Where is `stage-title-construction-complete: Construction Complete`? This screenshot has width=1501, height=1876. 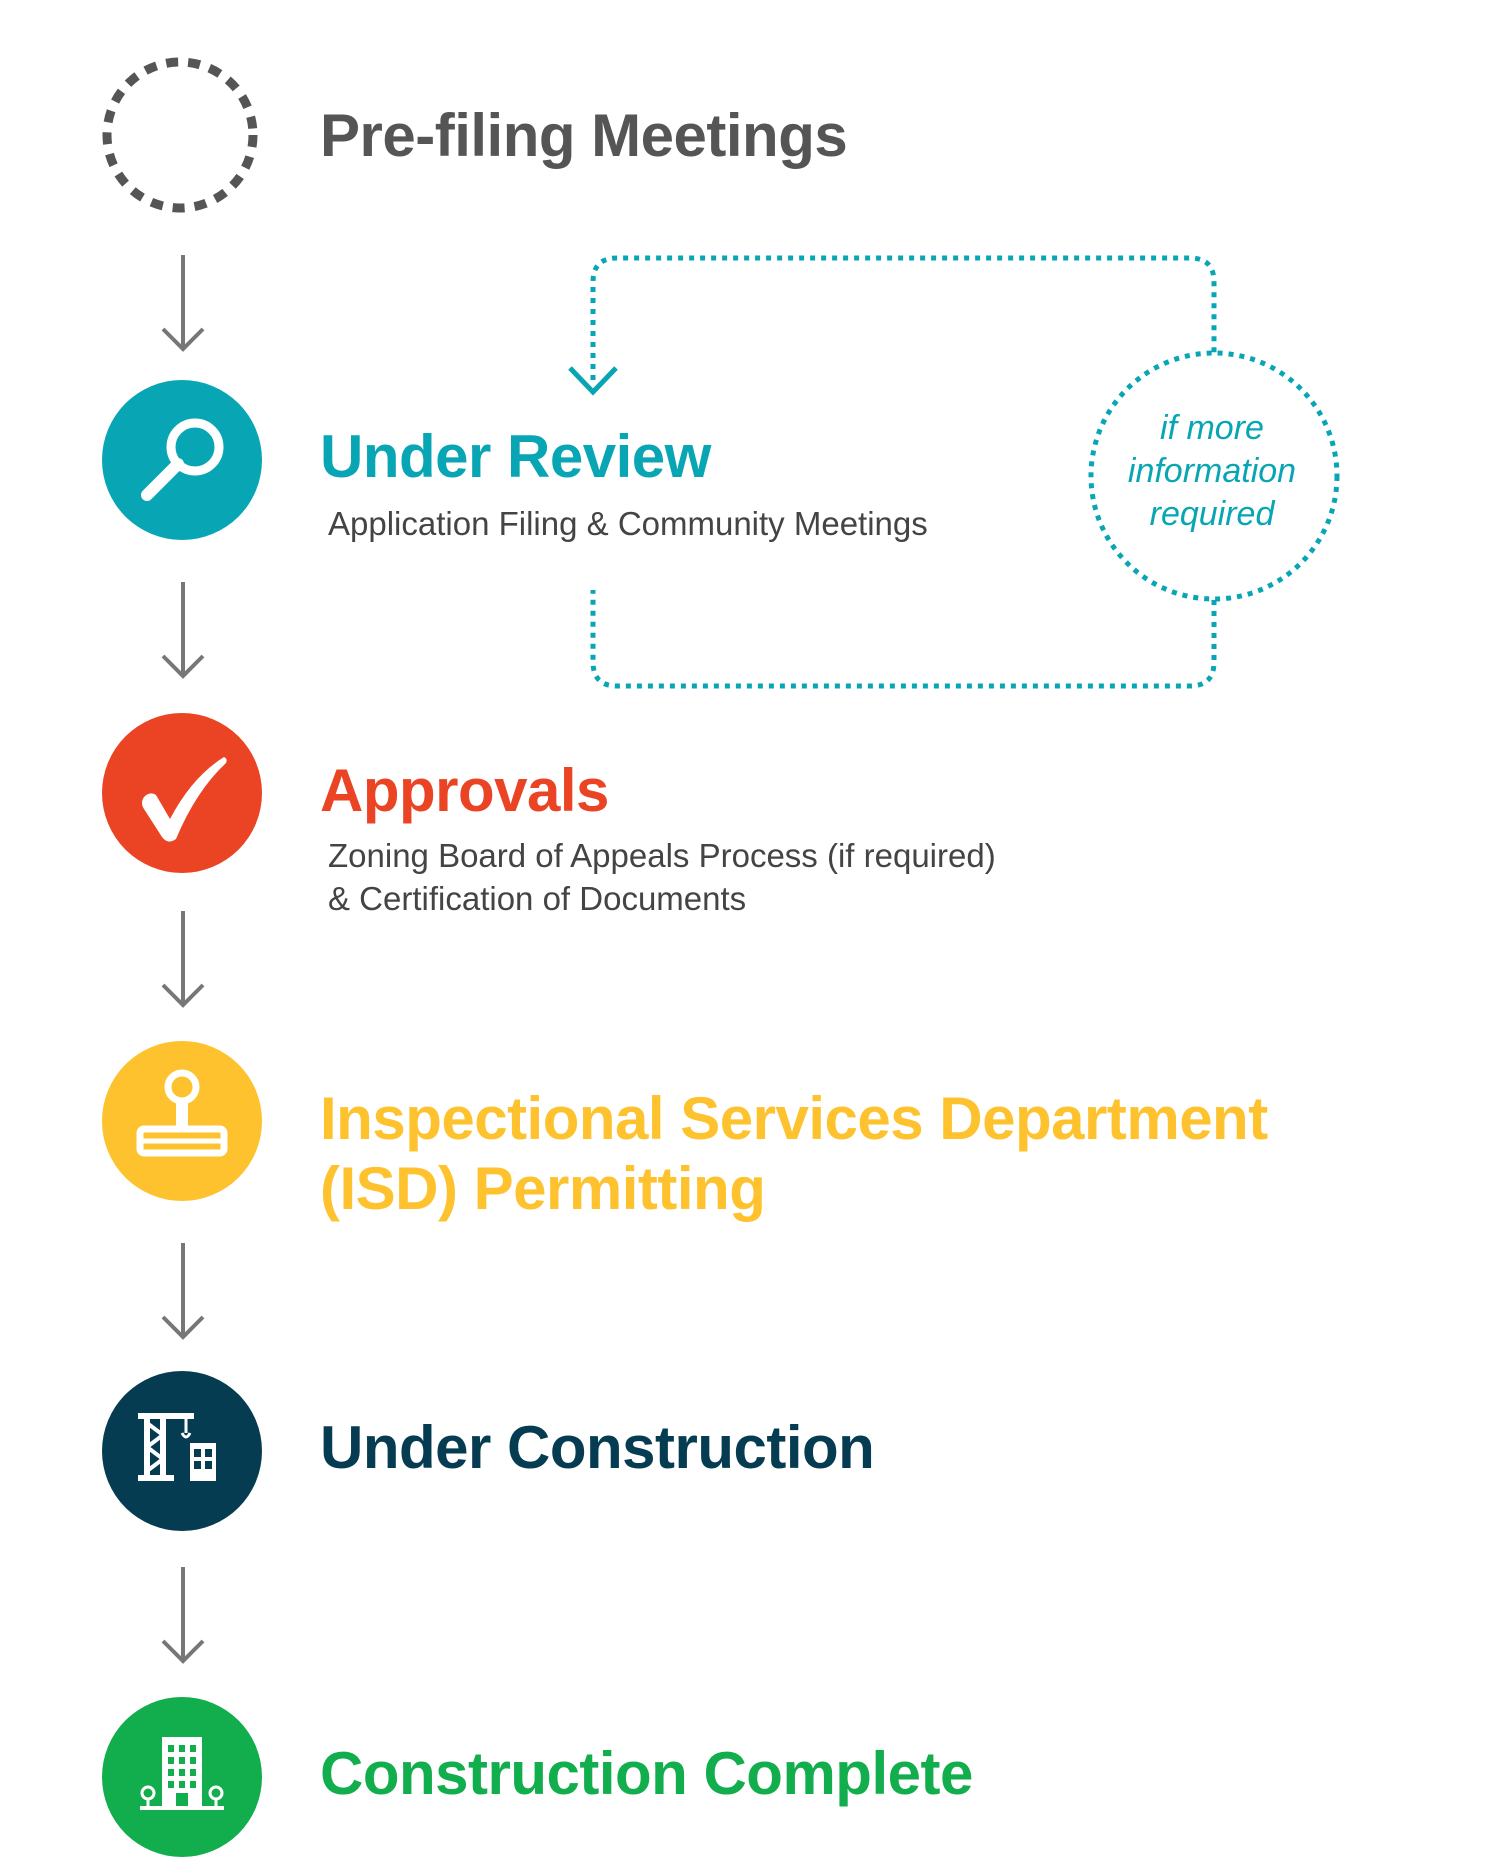
stage-title-construction-complete: Construction Complete is located at coordinates (646, 1773).